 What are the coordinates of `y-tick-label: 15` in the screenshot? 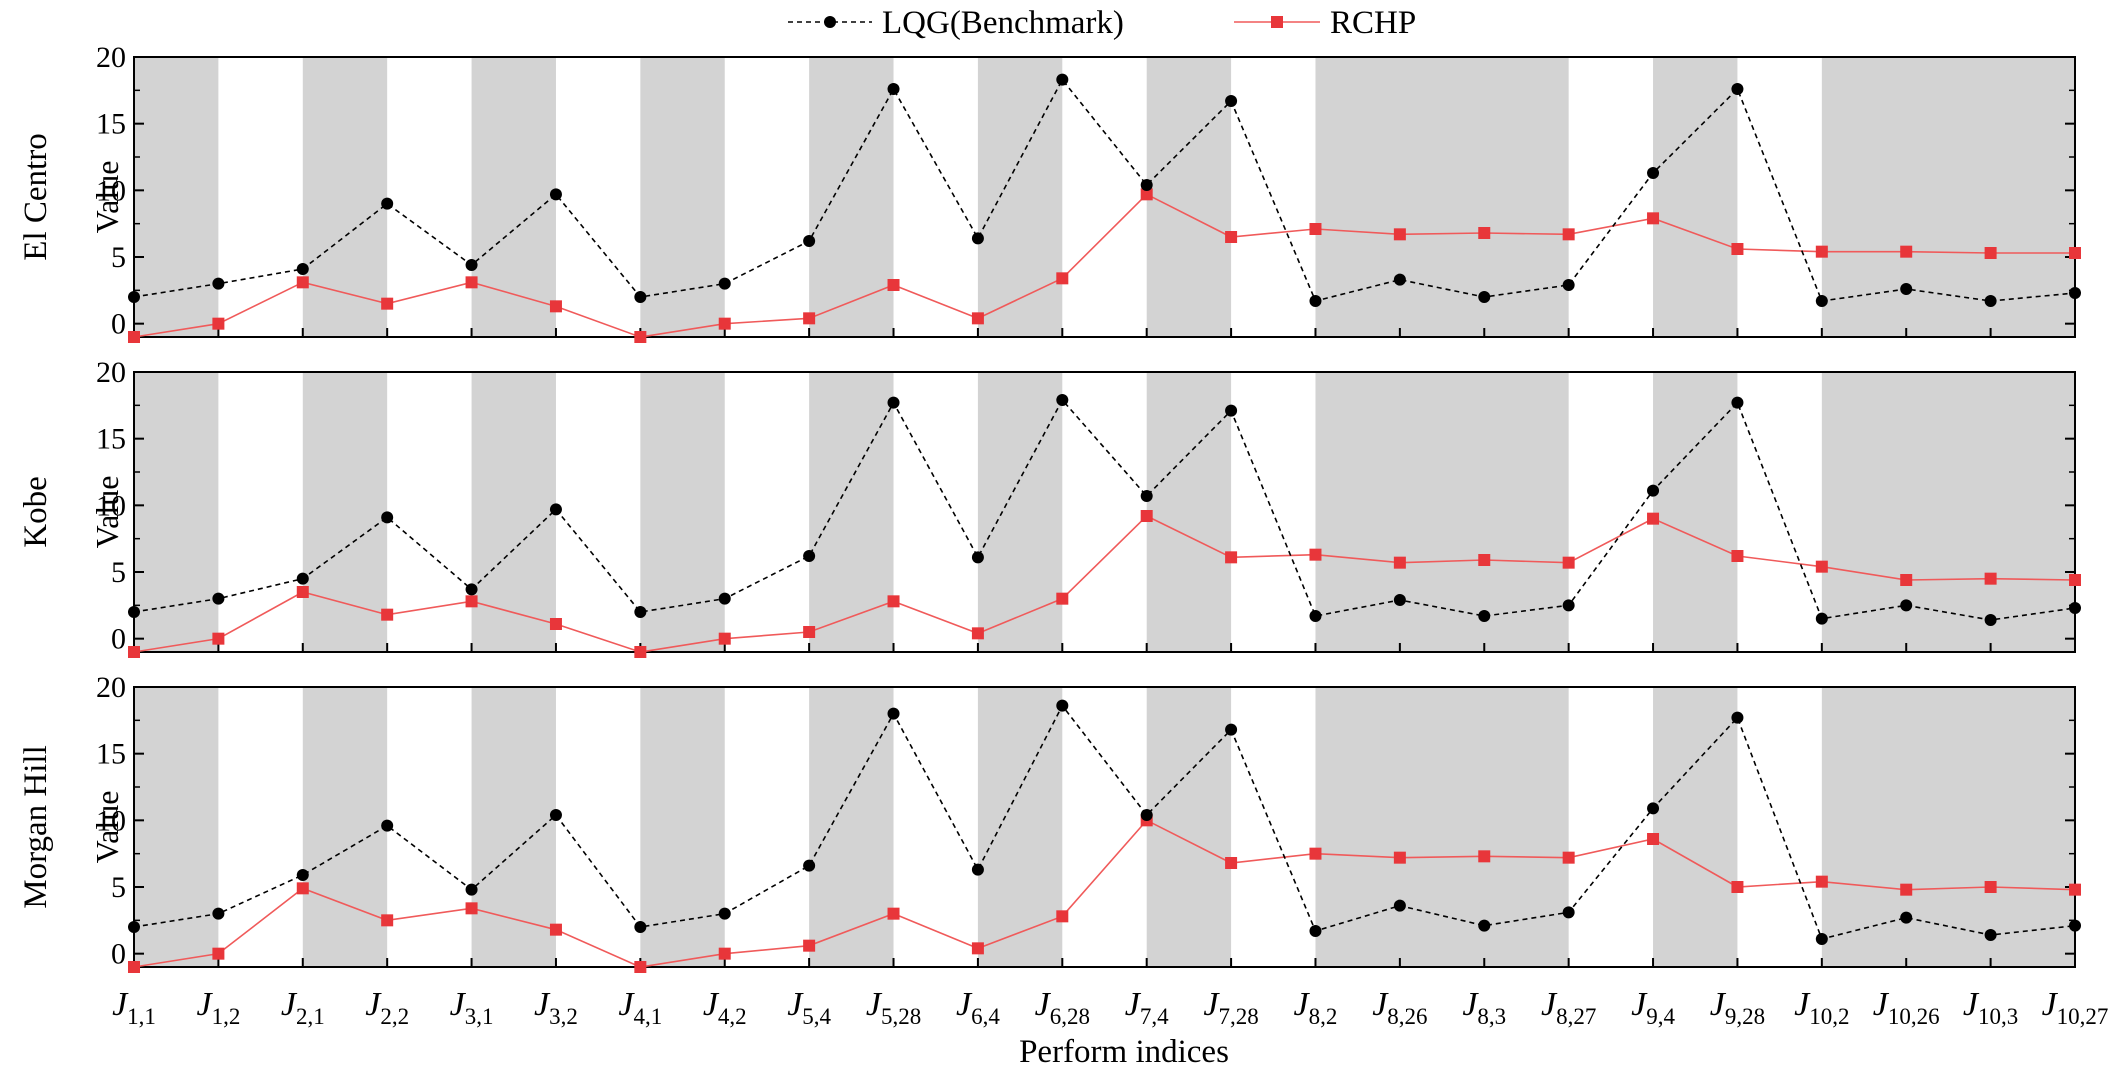 It's located at (111, 754).